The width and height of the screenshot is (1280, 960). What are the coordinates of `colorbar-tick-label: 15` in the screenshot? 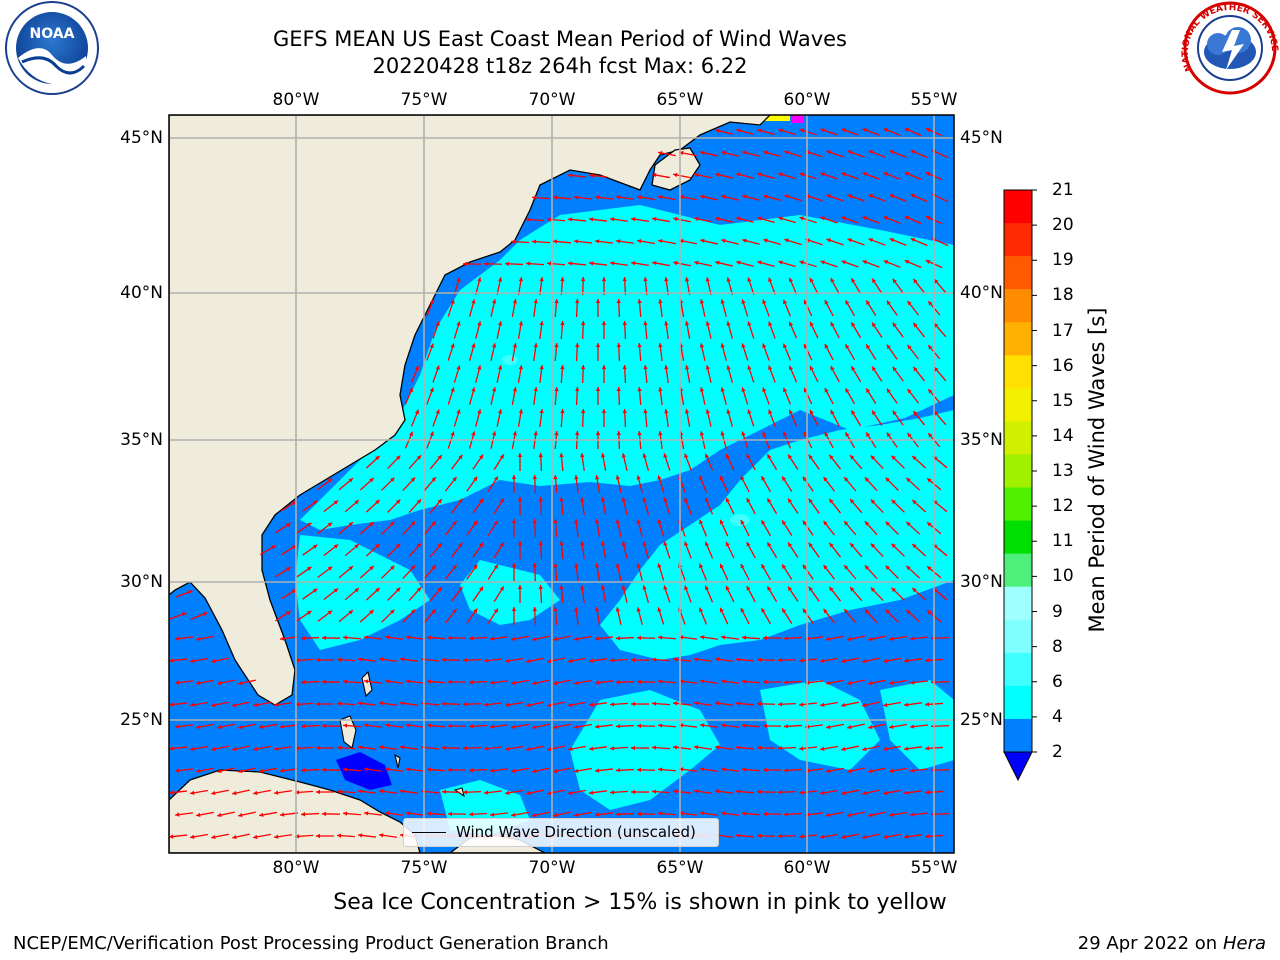 It's located at (1063, 400).